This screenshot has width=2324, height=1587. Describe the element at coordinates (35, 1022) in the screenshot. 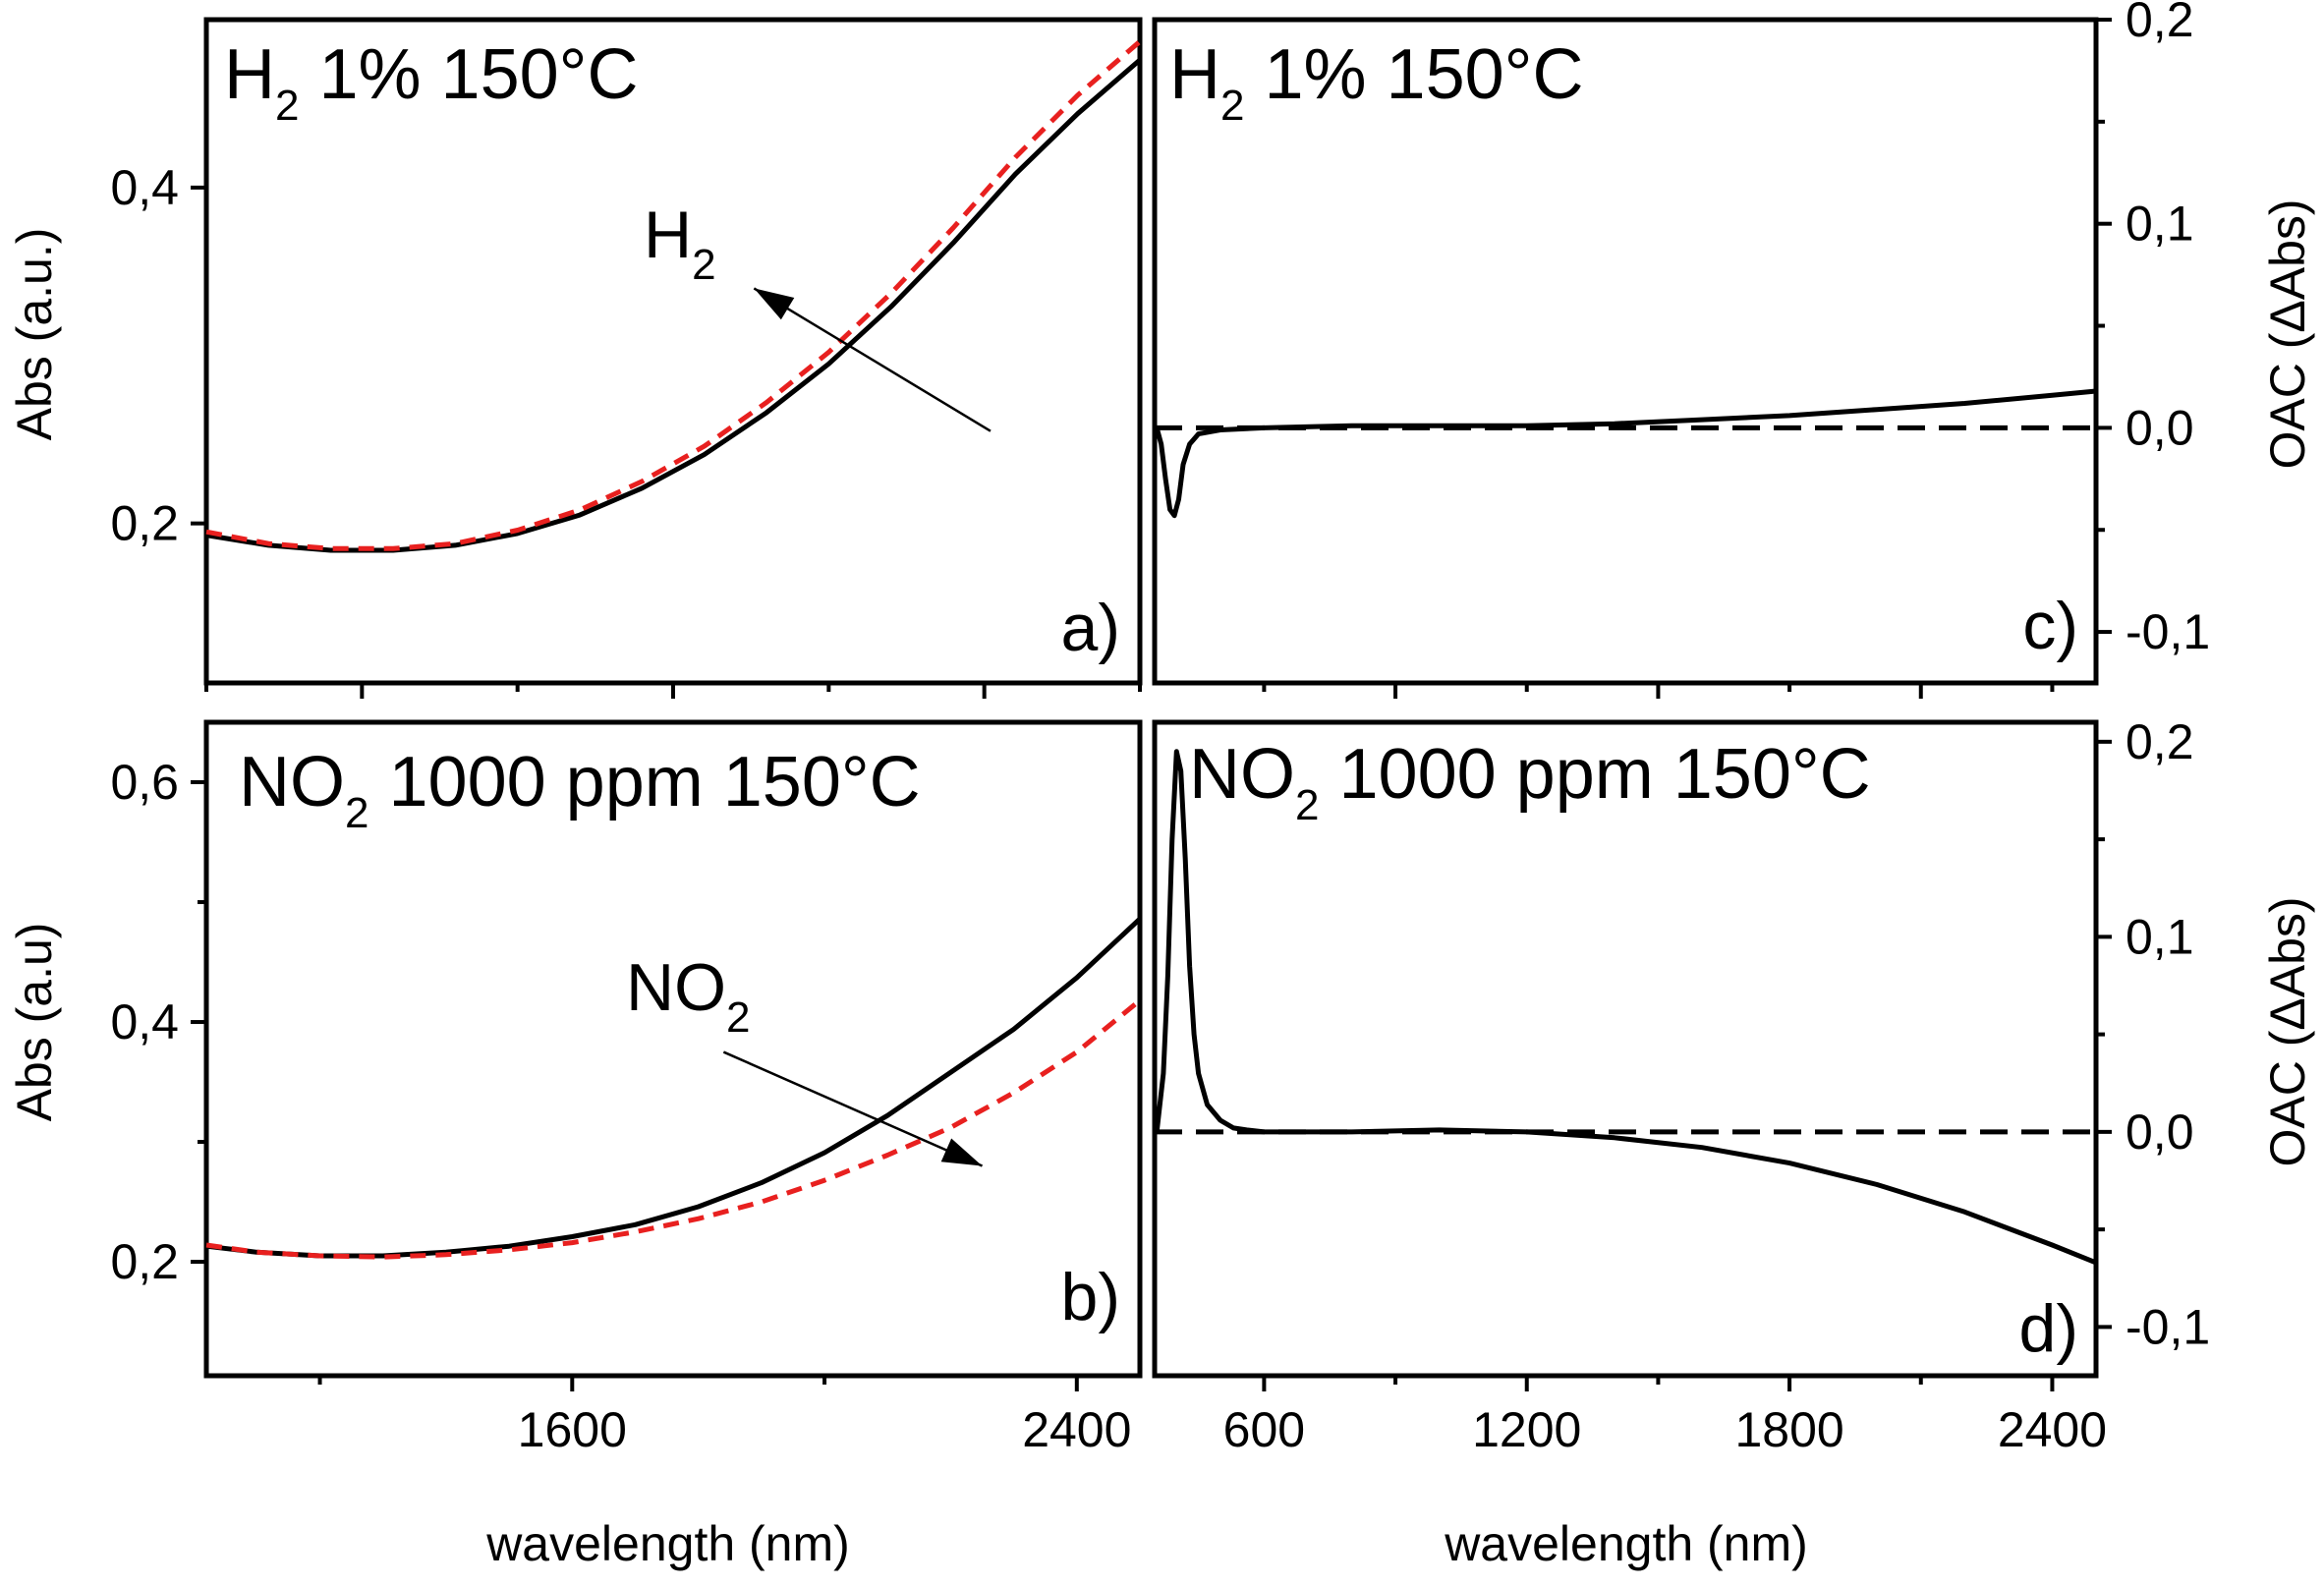

I see `panel-b-ylabel: Abs (a.u)` at that location.